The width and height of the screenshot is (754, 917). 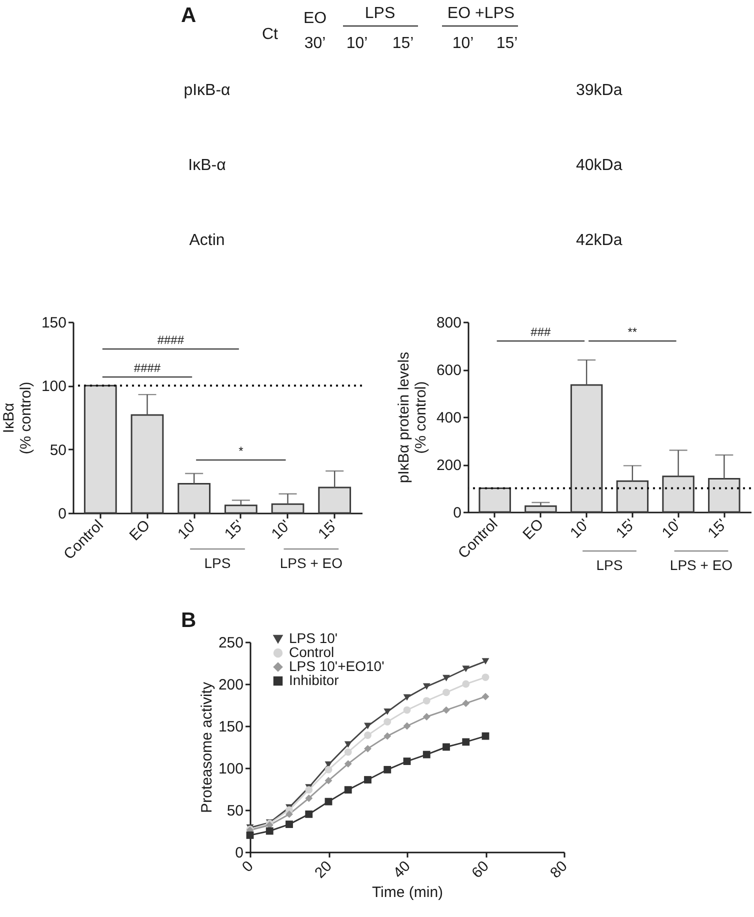 I want to click on text: 39kDa, so click(x=599, y=90).